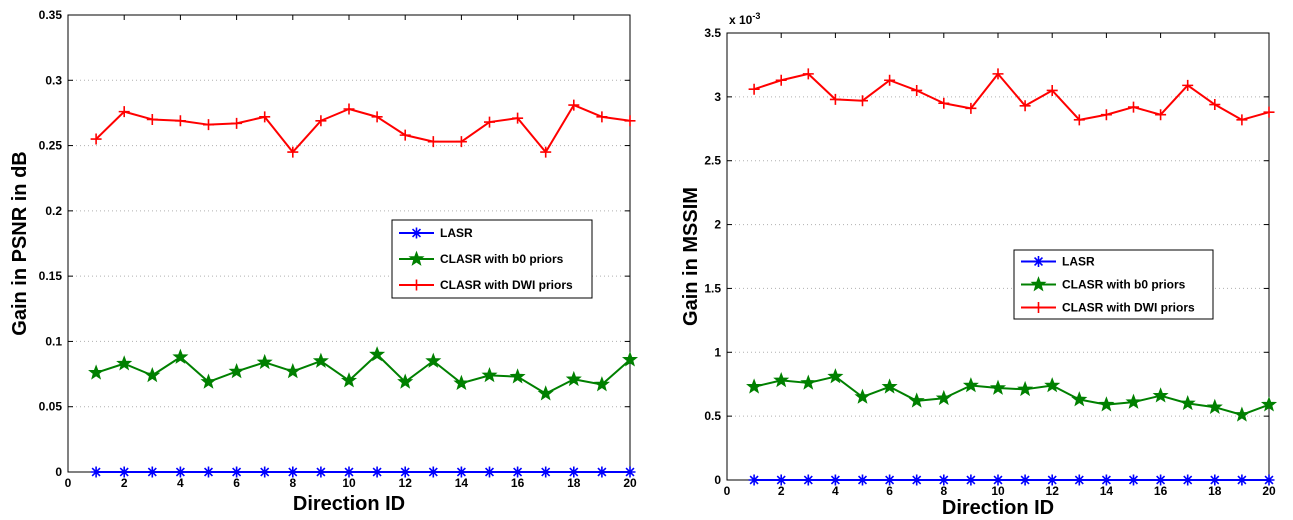 The width and height of the screenshot is (1293, 520). What do you see at coordinates (53, 341) in the screenshot?
I see `y-tick-label: 0.1` at bounding box center [53, 341].